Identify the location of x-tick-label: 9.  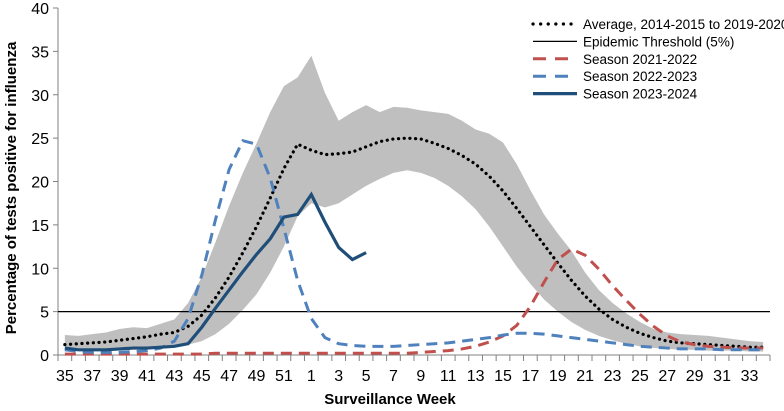
(420, 376).